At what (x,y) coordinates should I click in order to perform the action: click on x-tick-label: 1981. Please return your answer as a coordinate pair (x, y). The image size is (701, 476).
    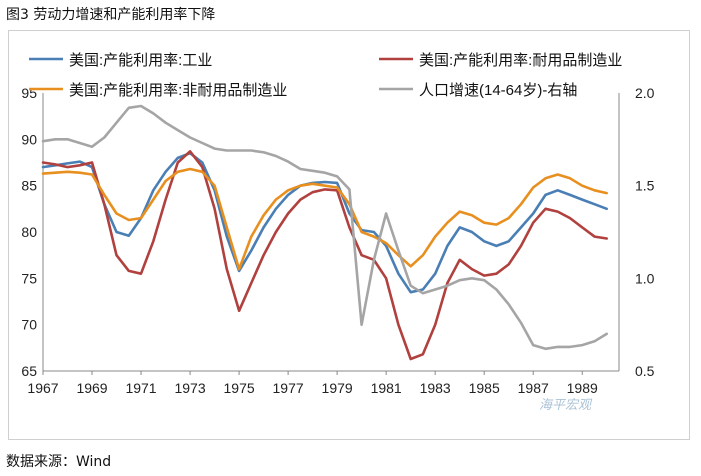
    Looking at the image, I should click on (386, 388).